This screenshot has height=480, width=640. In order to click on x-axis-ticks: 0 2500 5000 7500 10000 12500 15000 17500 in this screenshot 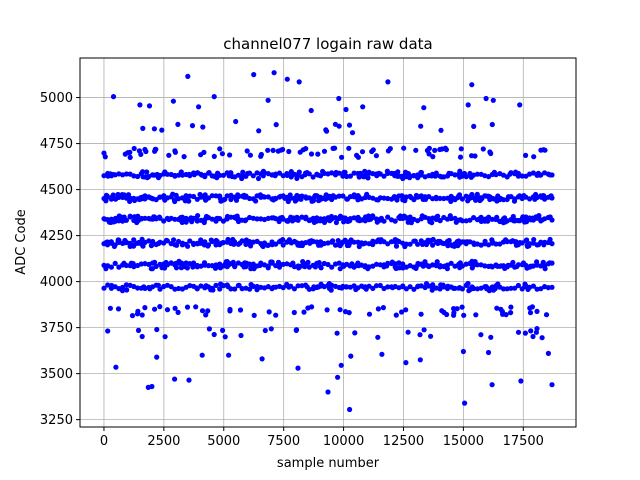, I will do `click(322, 438)`.